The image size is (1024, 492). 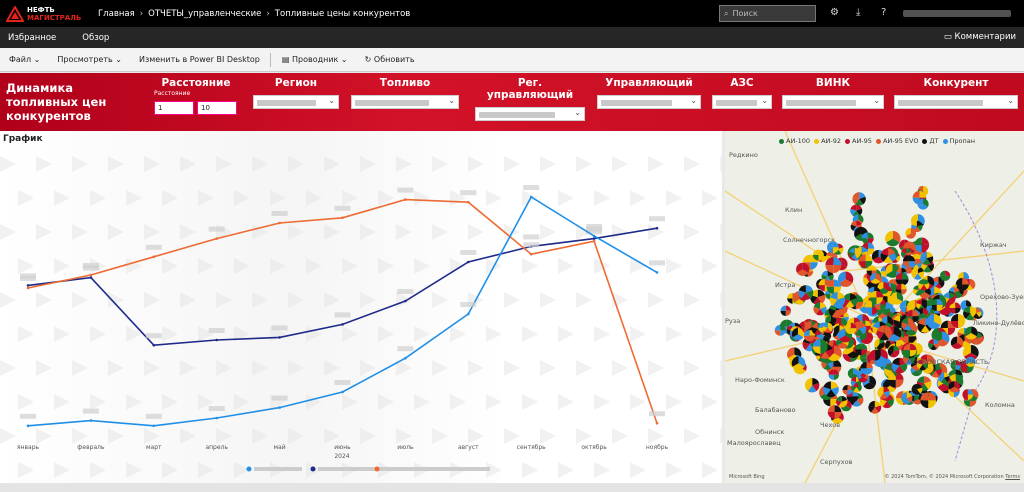 I want to click on refresh-button: ↻ Обновить, so click(x=390, y=59).